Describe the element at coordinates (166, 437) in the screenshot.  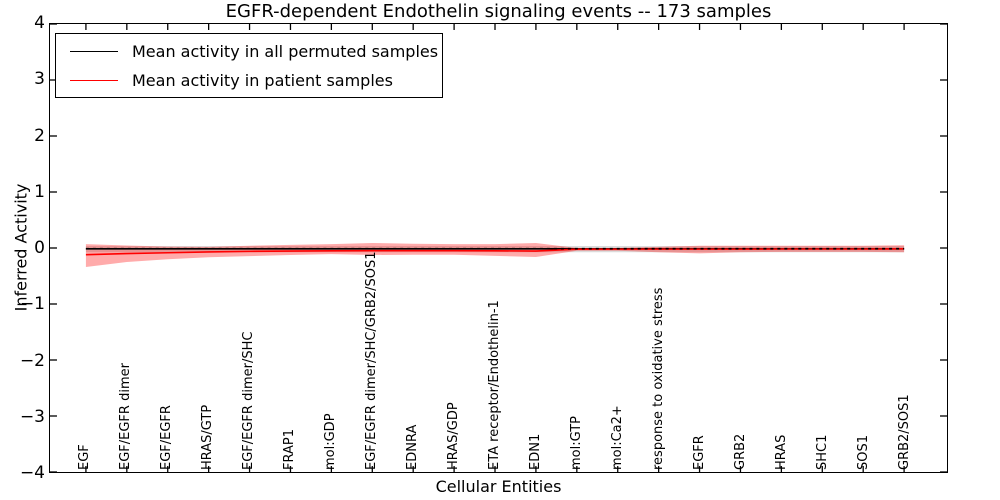
I see `x-tick-label: EGF/EGFR` at that location.